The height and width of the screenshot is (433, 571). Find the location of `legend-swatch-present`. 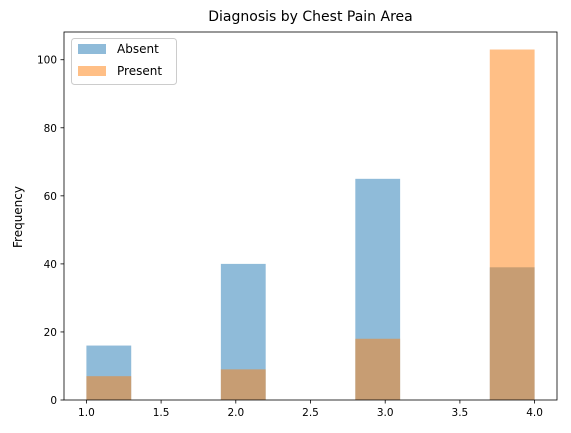

legend-swatch-present is located at coordinates (92, 71).